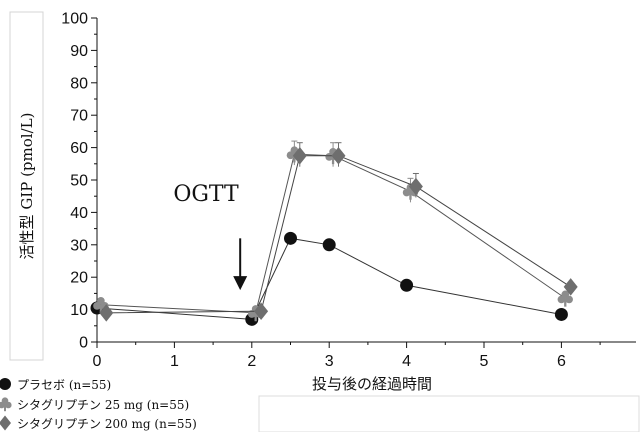 The height and width of the screenshot is (432, 640). Describe the element at coordinates (79, 310) in the screenshot. I see `y-tick-label: 10` at that location.